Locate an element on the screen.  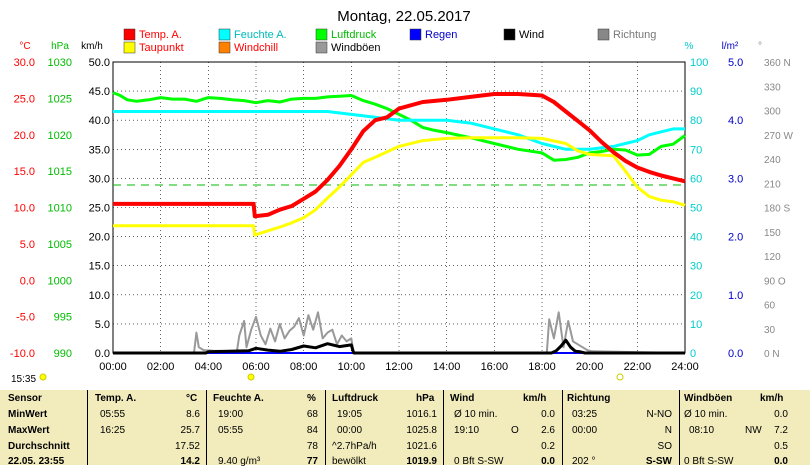
wind-axis-tick: 15.0 is located at coordinates (99, 267).